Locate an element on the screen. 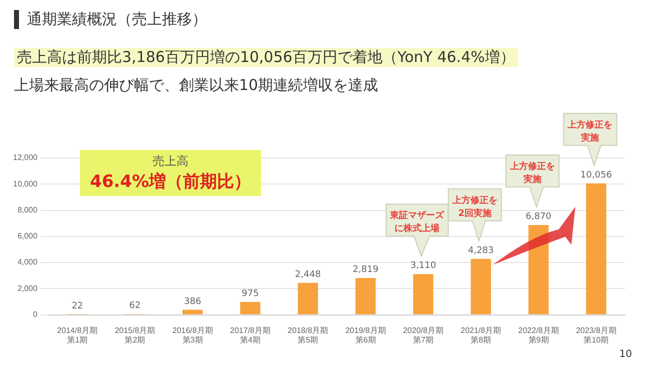 The height and width of the screenshot is (366, 650). data-label: 2,819 is located at coordinates (365, 269).